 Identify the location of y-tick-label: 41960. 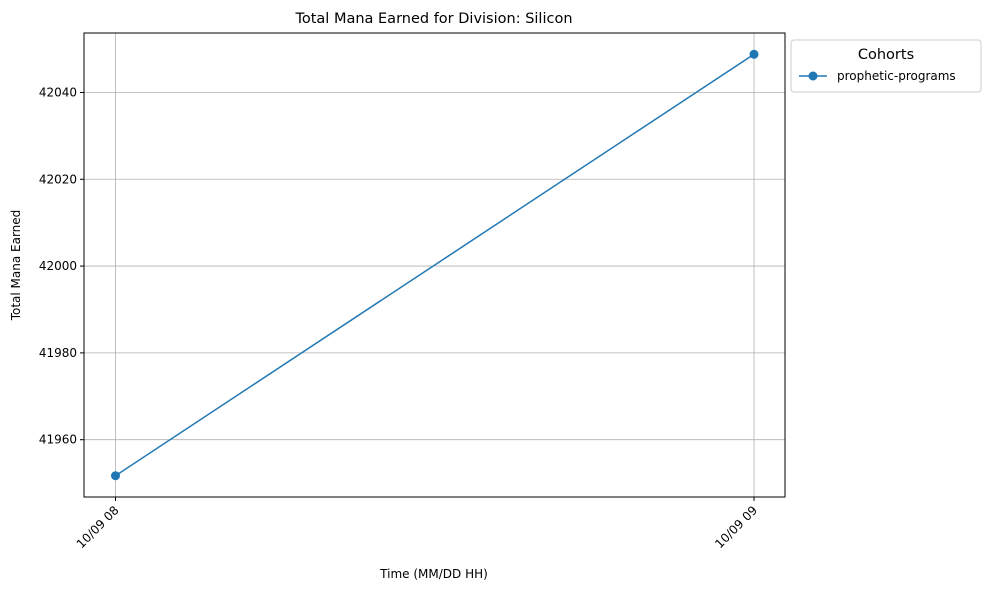
(58, 440).